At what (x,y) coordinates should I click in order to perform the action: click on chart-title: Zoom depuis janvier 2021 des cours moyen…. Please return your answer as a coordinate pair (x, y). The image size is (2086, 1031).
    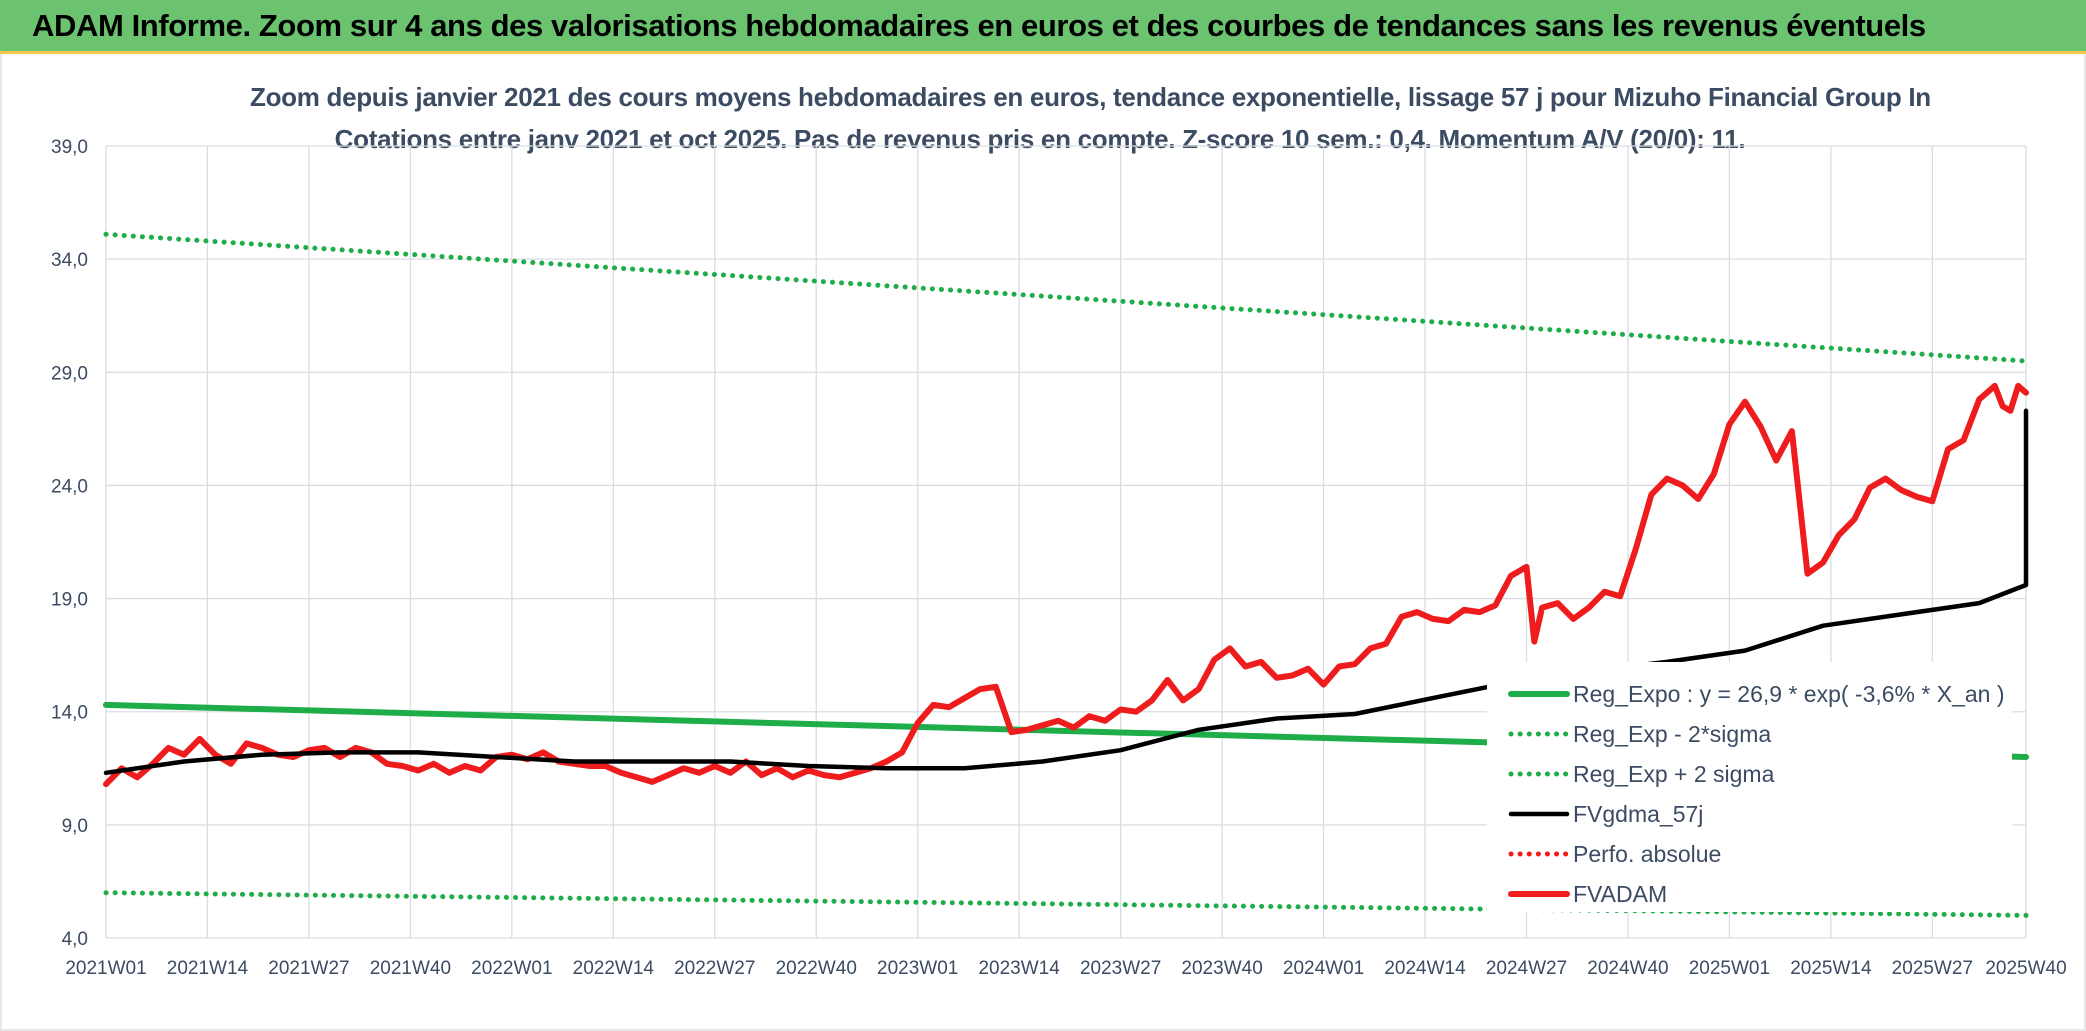
    Looking at the image, I should click on (1090, 97).